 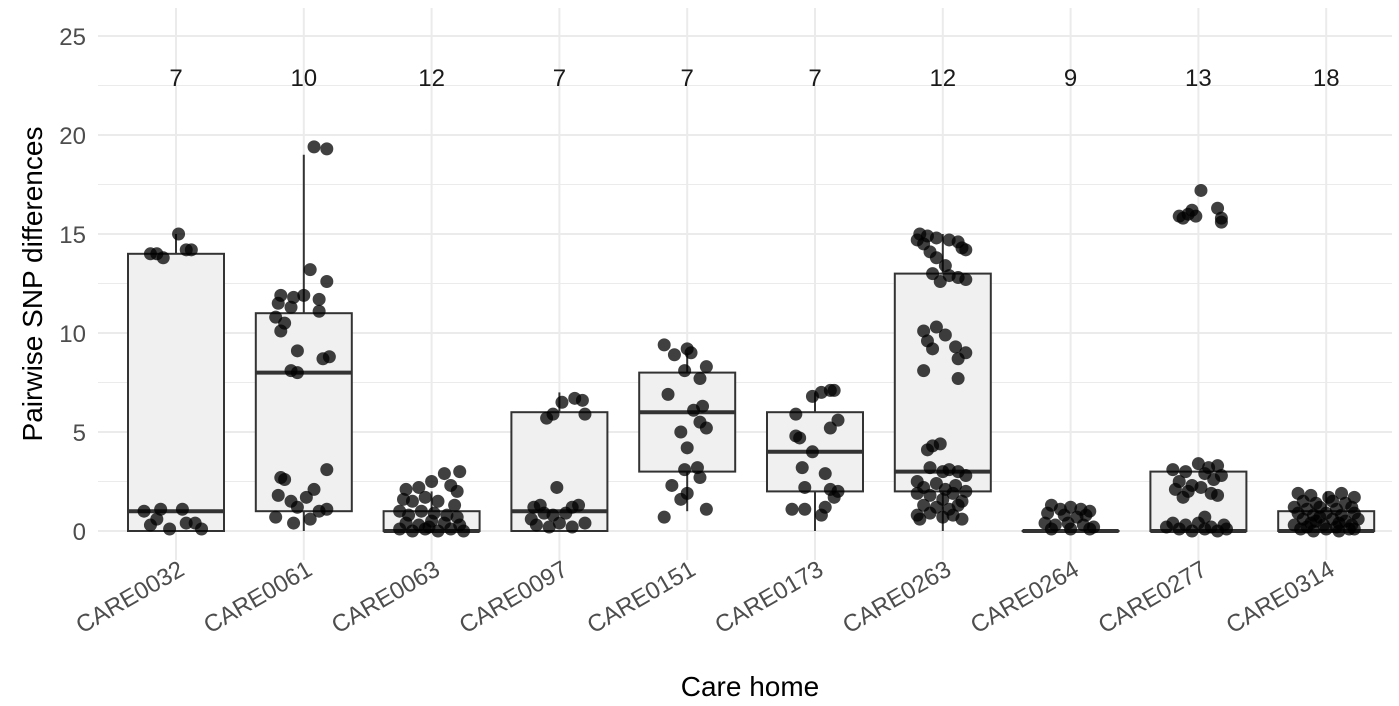 I want to click on count-label: 7, so click(x=175, y=78).